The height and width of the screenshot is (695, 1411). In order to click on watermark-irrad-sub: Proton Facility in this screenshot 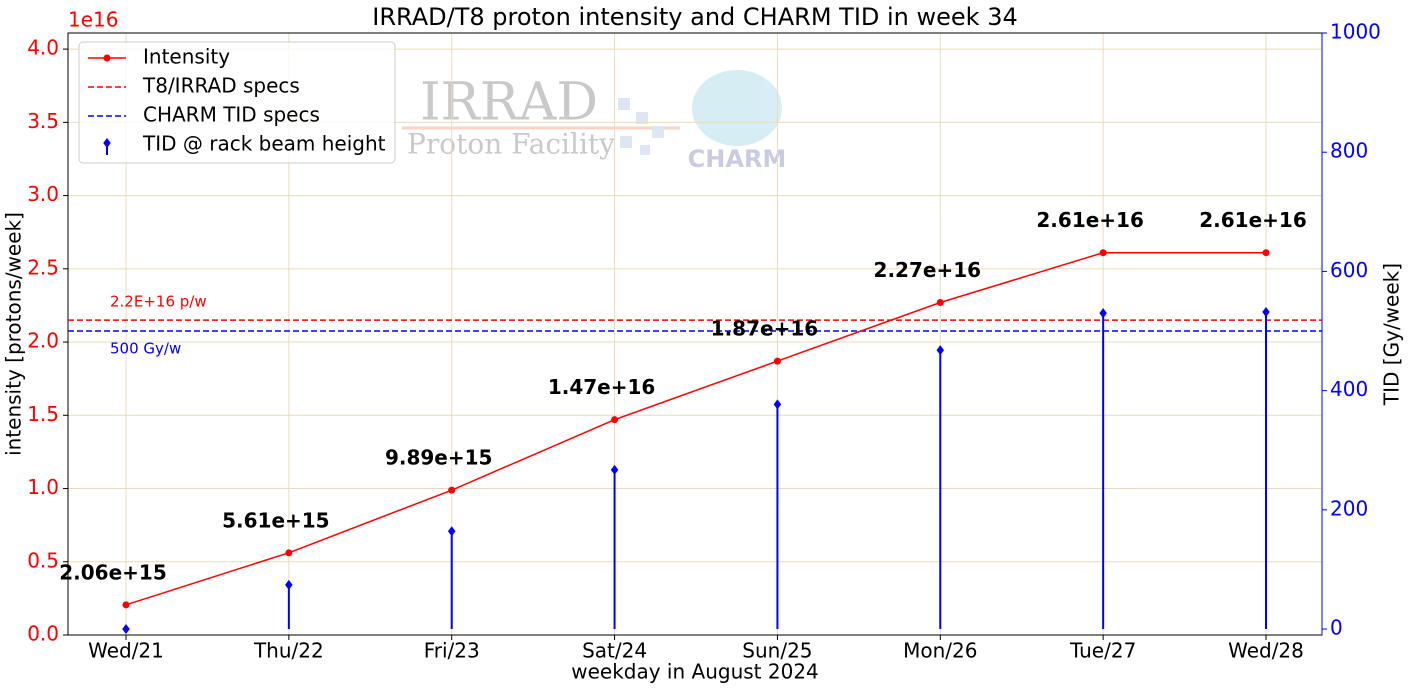, I will do `click(511, 144)`.